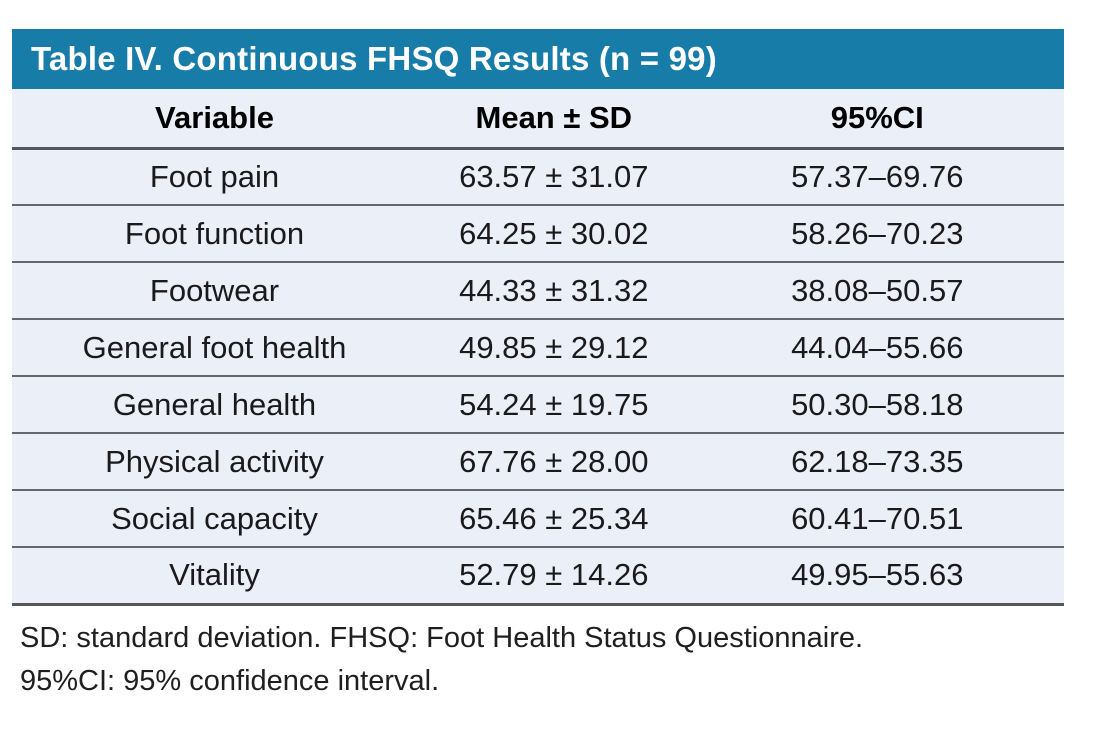 Image resolution: width=1096 pixels, height=732 pixels. I want to click on cell-95ci: 44.04–55.66, so click(877, 348).